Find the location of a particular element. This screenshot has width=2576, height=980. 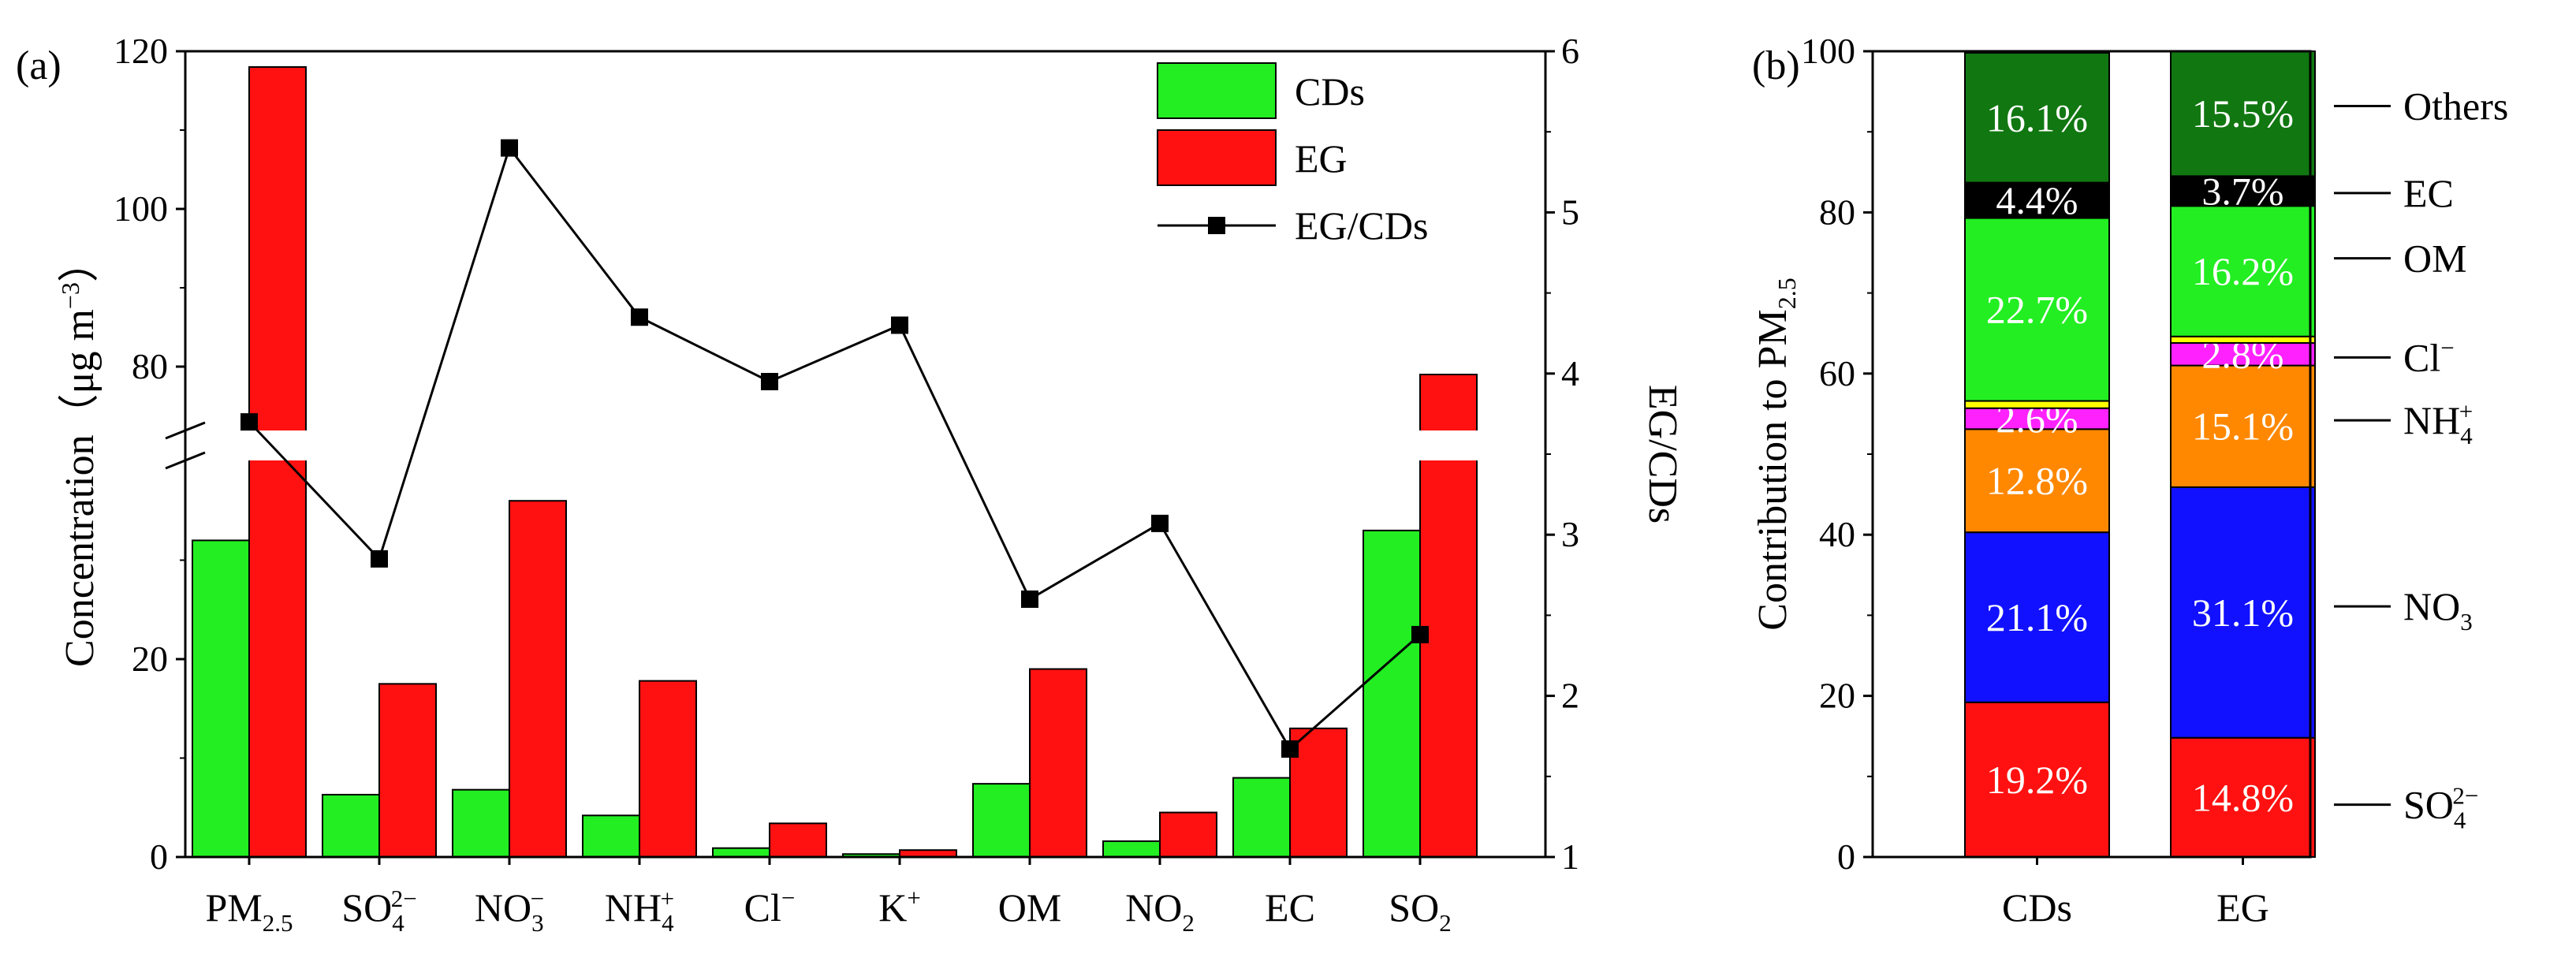

y2-tick-label: 5 is located at coordinates (1570, 212).